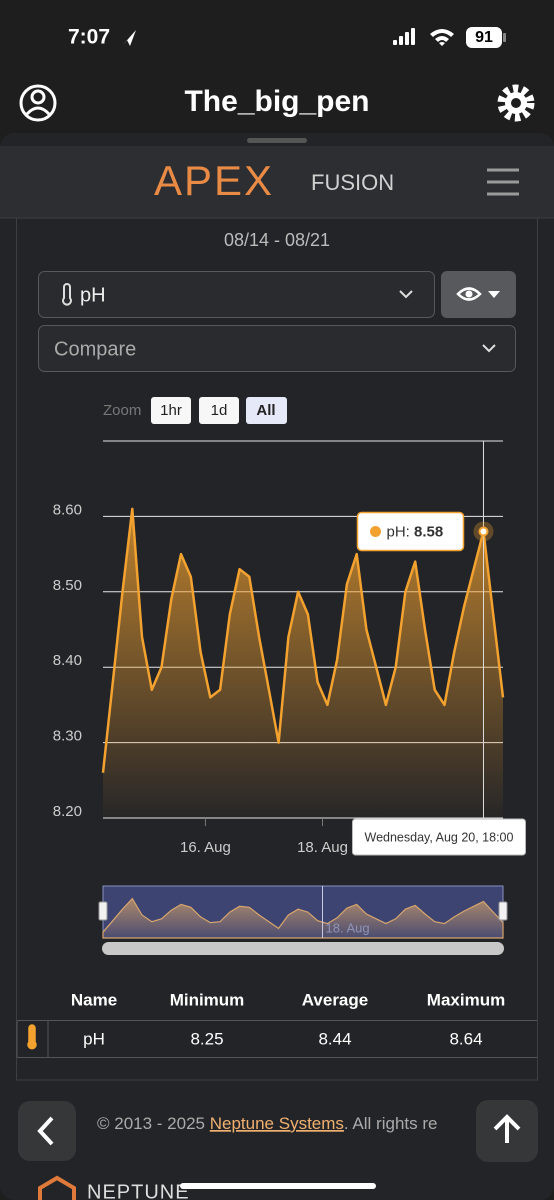 The height and width of the screenshot is (1200, 554). What do you see at coordinates (277, 182) in the screenshot?
I see `apex-navbar` at bounding box center [277, 182].